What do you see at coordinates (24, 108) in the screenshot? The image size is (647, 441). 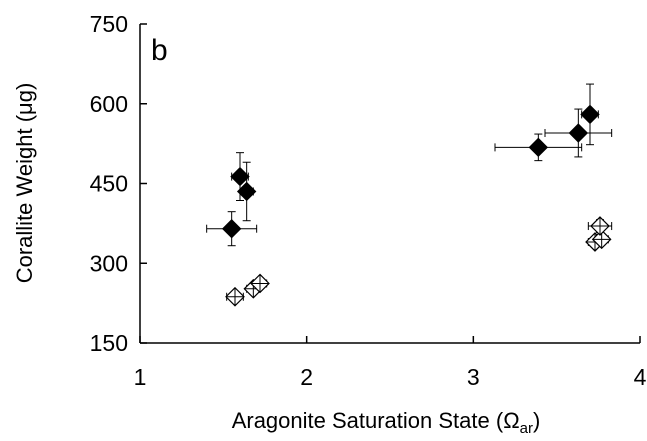 I see `y-axis-title-symbol: μ` at bounding box center [24, 108].